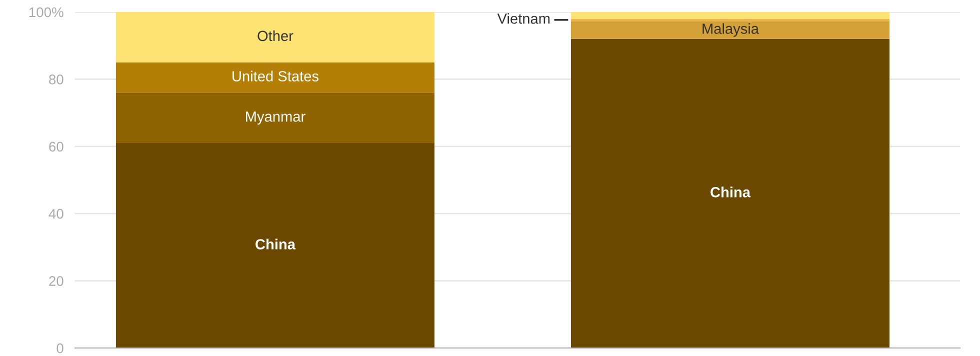  I want to click on series-label: China, so click(276, 244).